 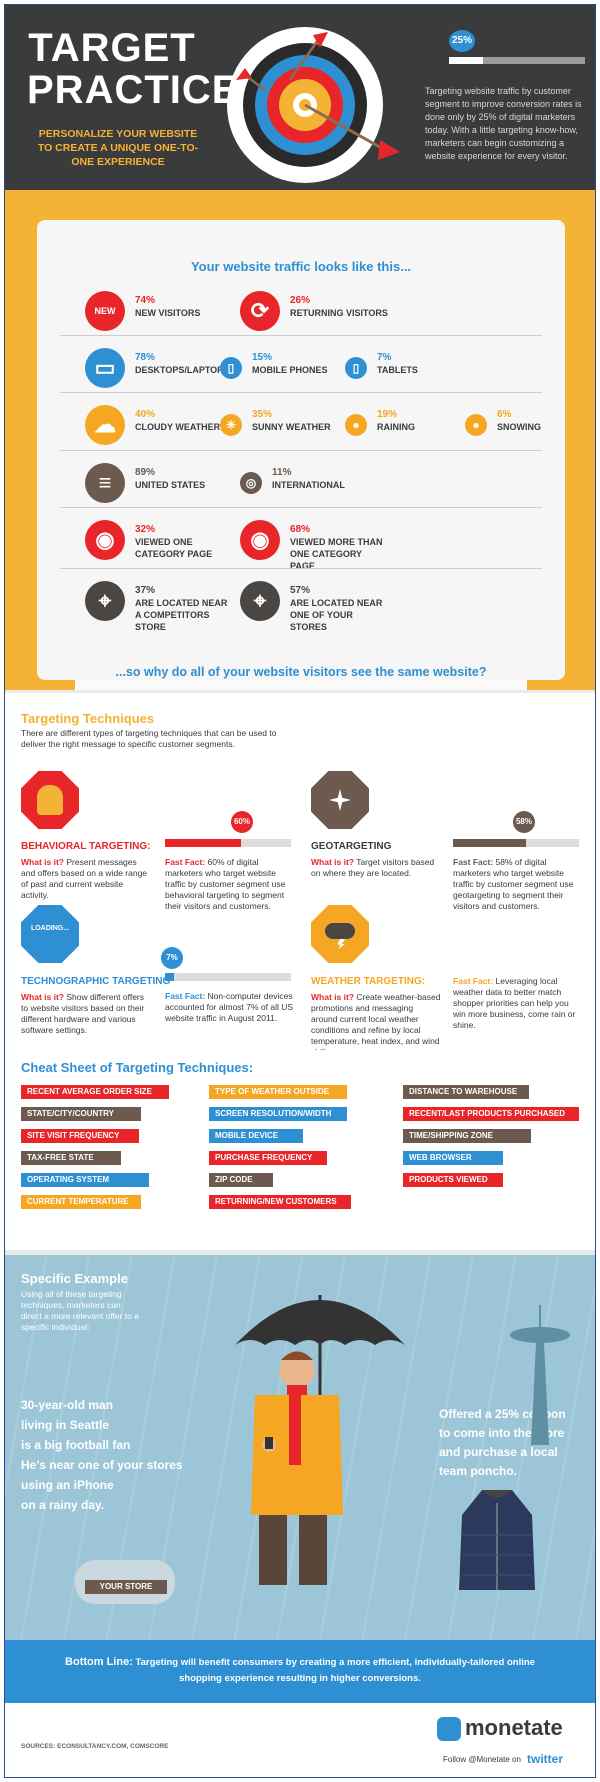 What do you see at coordinates (65, 1425) in the screenshot?
I see `example-person-line: living in Seattle` at bounding box center [65, 1425].